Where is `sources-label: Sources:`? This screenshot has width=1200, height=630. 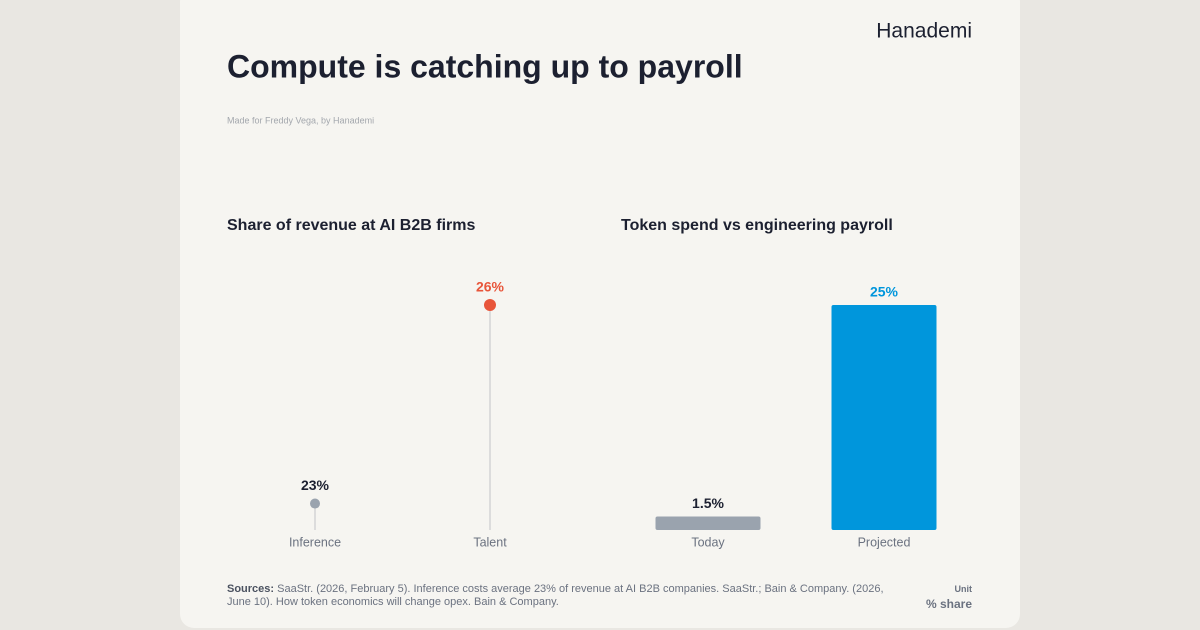
sources-label: Sources: is located at coordinates (251, 589).